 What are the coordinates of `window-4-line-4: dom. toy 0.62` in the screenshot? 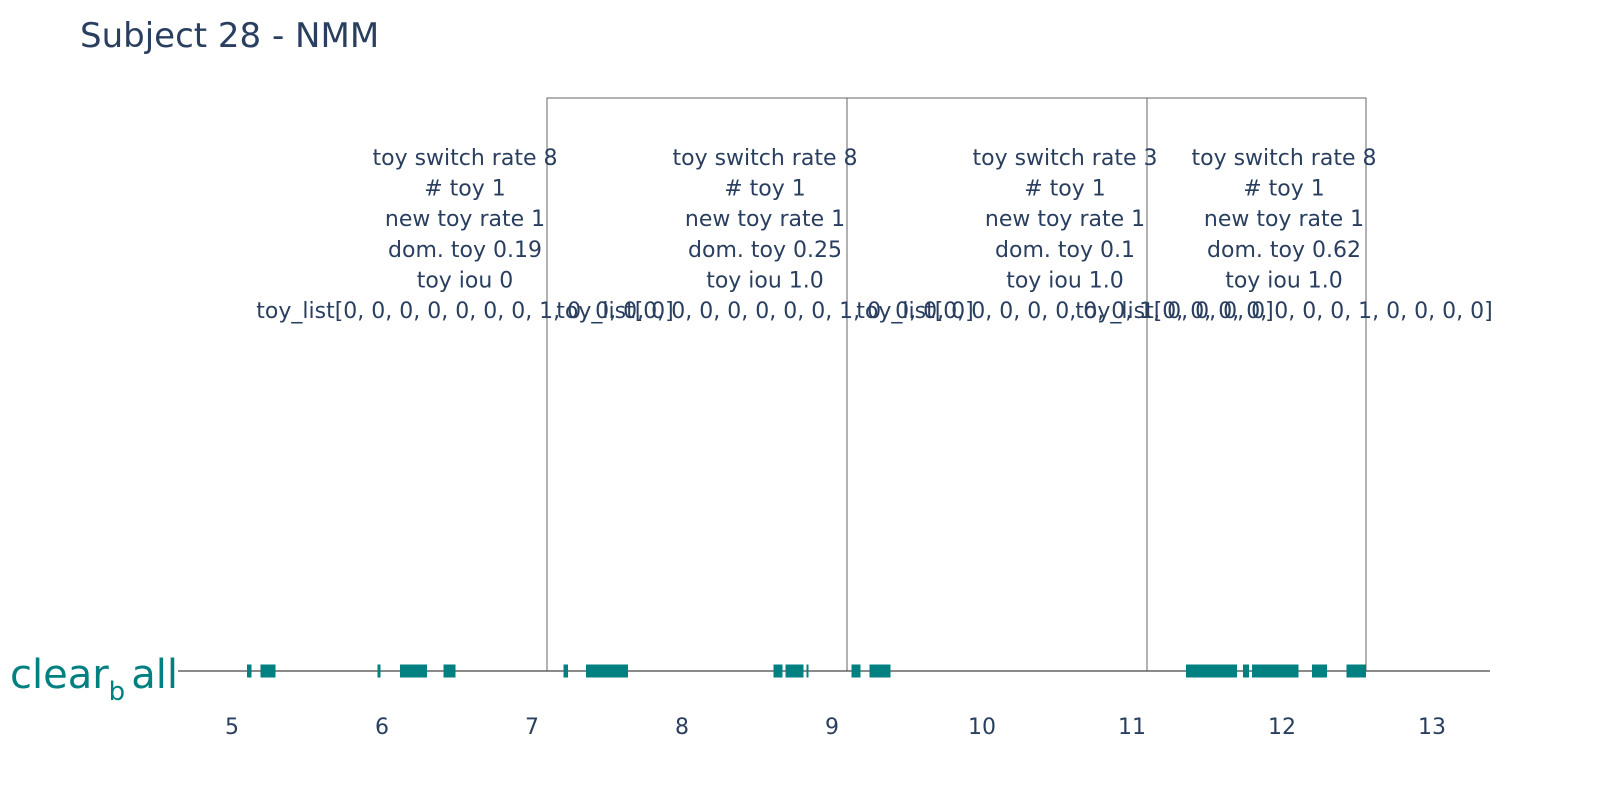 It's located at (1284, 250).